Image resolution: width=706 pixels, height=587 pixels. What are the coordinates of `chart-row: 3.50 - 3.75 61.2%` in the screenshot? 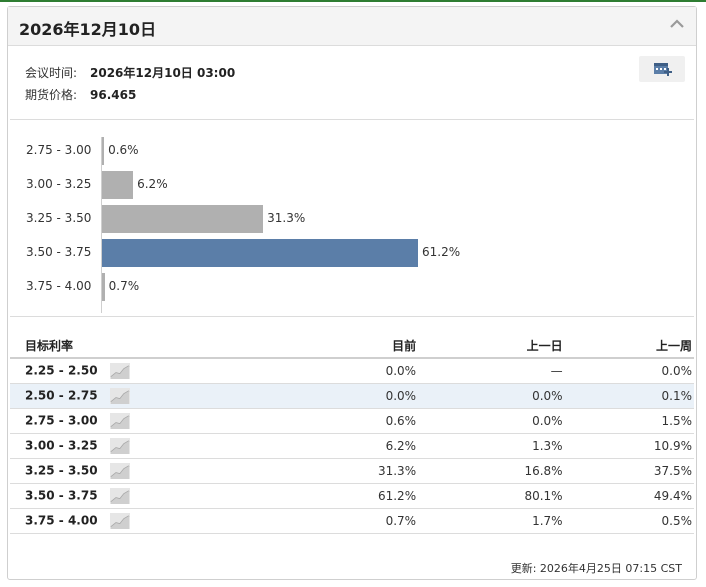 It's located at (353, 253).